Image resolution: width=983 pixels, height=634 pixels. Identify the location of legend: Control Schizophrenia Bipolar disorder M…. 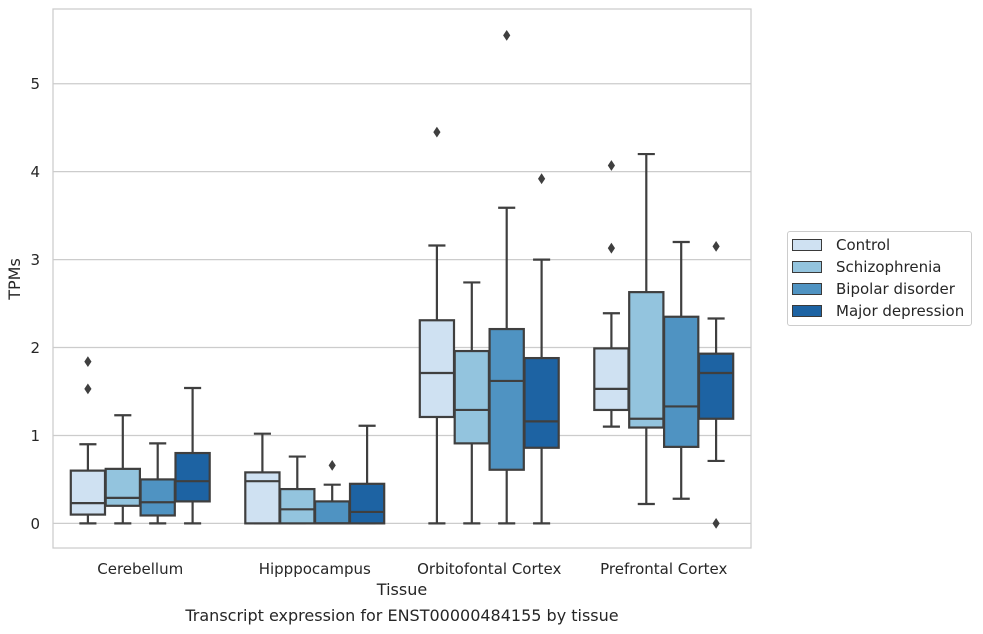
(879, 278).